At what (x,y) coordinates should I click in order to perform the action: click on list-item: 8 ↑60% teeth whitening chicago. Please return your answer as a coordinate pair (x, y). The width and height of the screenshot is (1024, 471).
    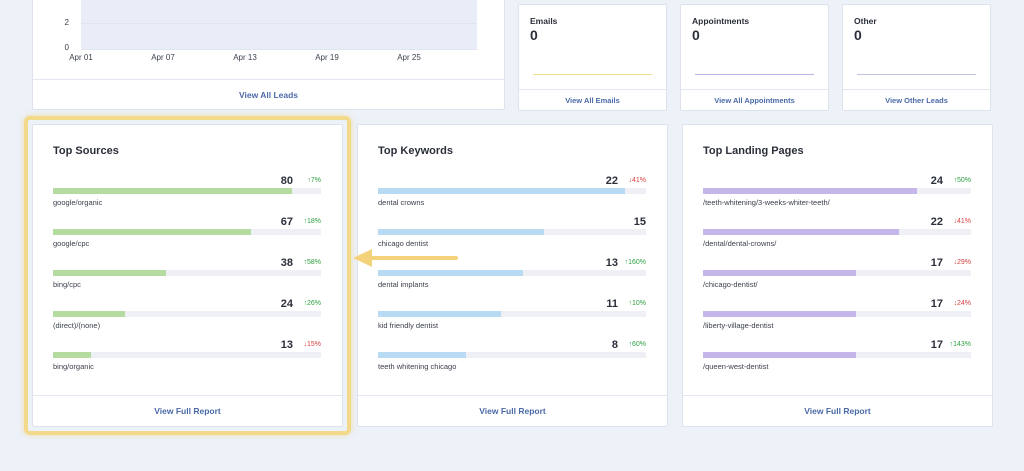
    Looking at the image, I should click on (512, 357).